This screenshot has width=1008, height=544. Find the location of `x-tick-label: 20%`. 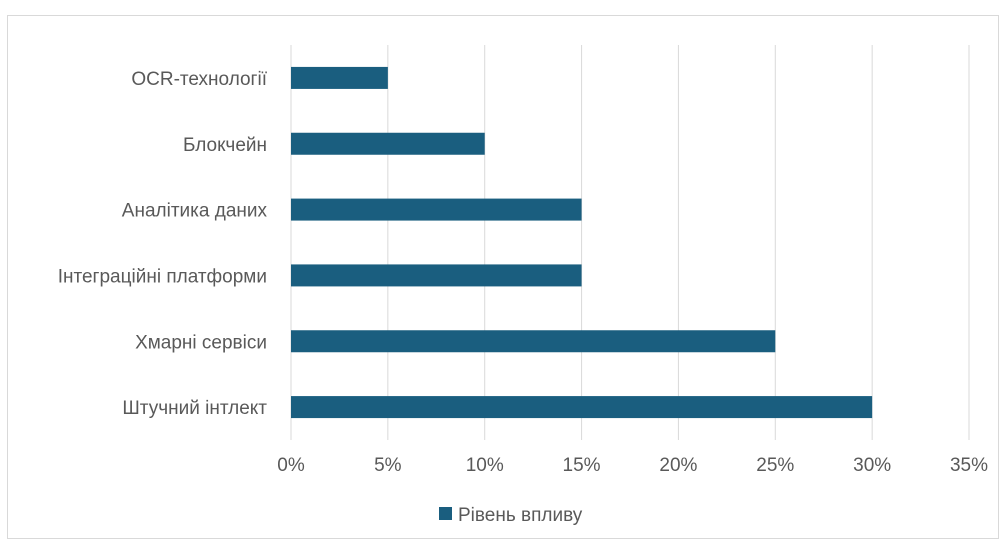

x-tick-label: 20% is located at coordinates (678, 465).